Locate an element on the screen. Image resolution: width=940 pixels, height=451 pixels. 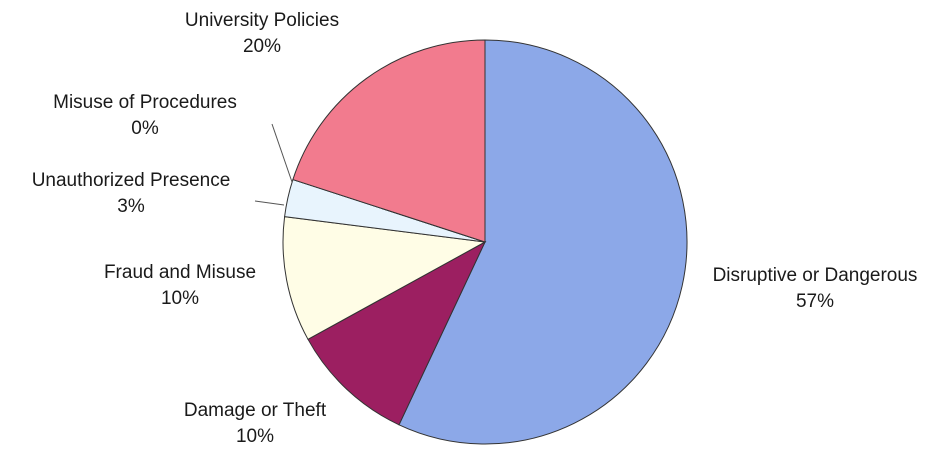
slice-label-damage-or-theft: Damage or Theft 10% is located at coordinates (255, 423).